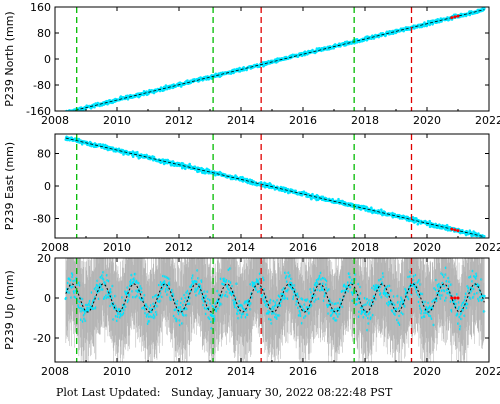 The image size is (500, 404). What do you see at coordinates (44, 258) in the screenshot?
I see `y-tick-label: 20` at bounding box center [44, 258].